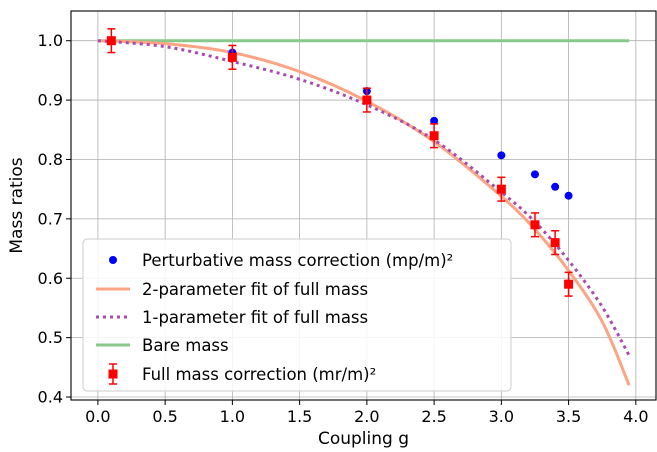 The height and width of the screenshot is (452, 657). I want to click on legend-label: 2-parameter fit of full mass, so click(255, 289).